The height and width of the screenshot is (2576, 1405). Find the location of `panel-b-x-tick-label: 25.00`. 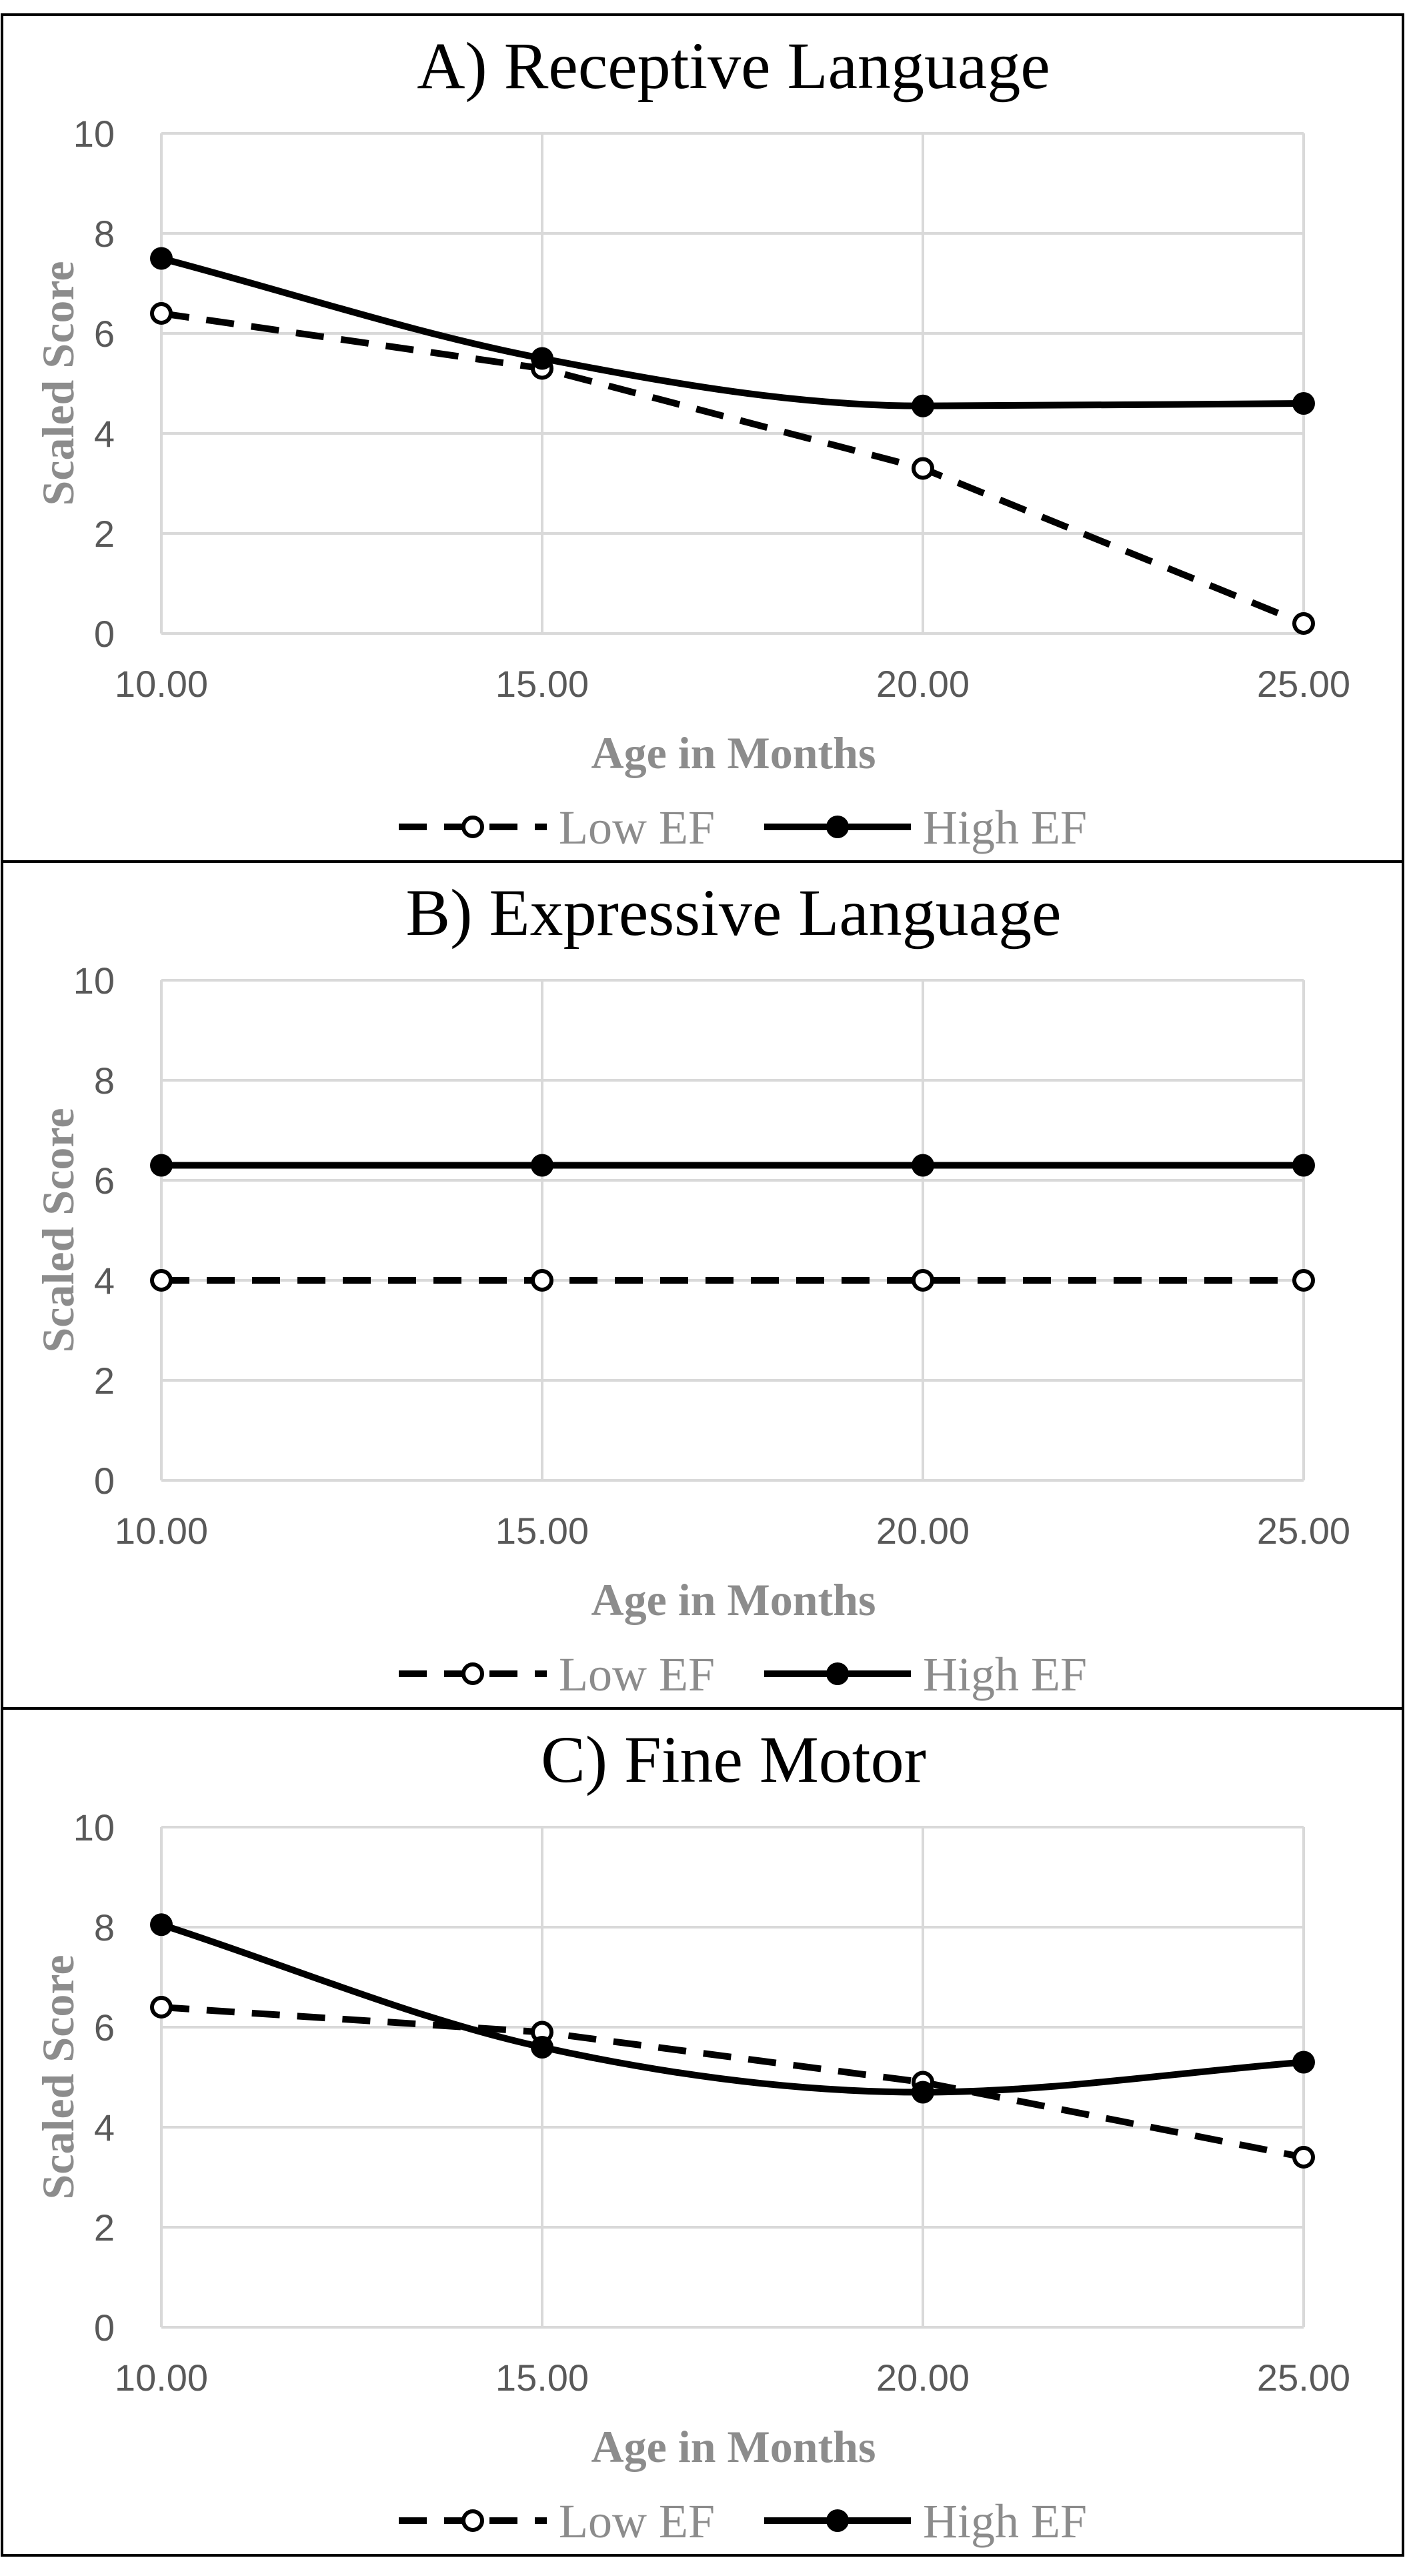

panel-b-x-tick-label: 25.00 is located at coordinates (1303, 1531).